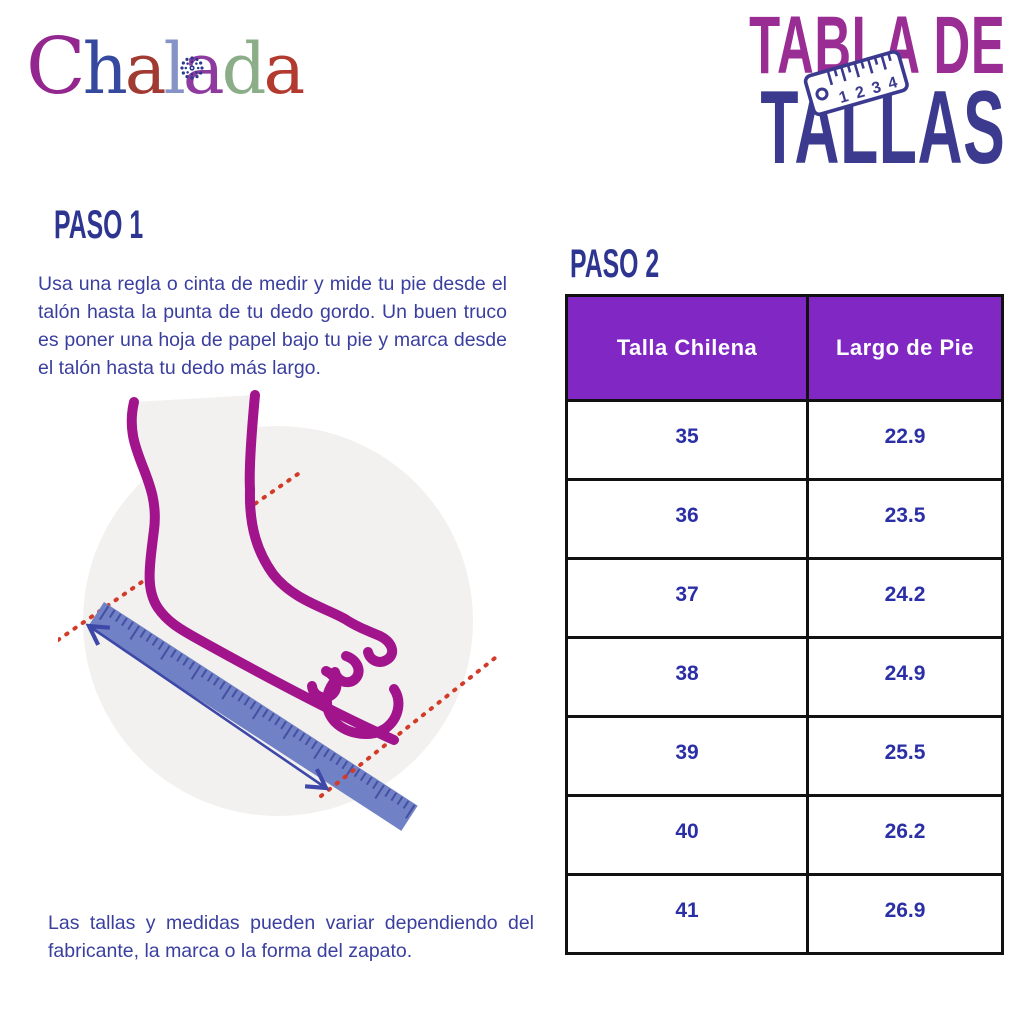 The image size is (1024, 1024). What do you see at coordinates (687, 677) in the screenshot?
I see `talla-cell: 38` at bounding box center [687, 677].